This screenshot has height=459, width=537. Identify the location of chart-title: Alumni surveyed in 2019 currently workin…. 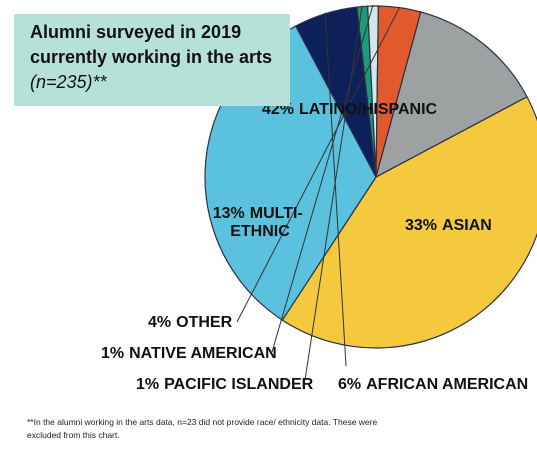
(151, 57).